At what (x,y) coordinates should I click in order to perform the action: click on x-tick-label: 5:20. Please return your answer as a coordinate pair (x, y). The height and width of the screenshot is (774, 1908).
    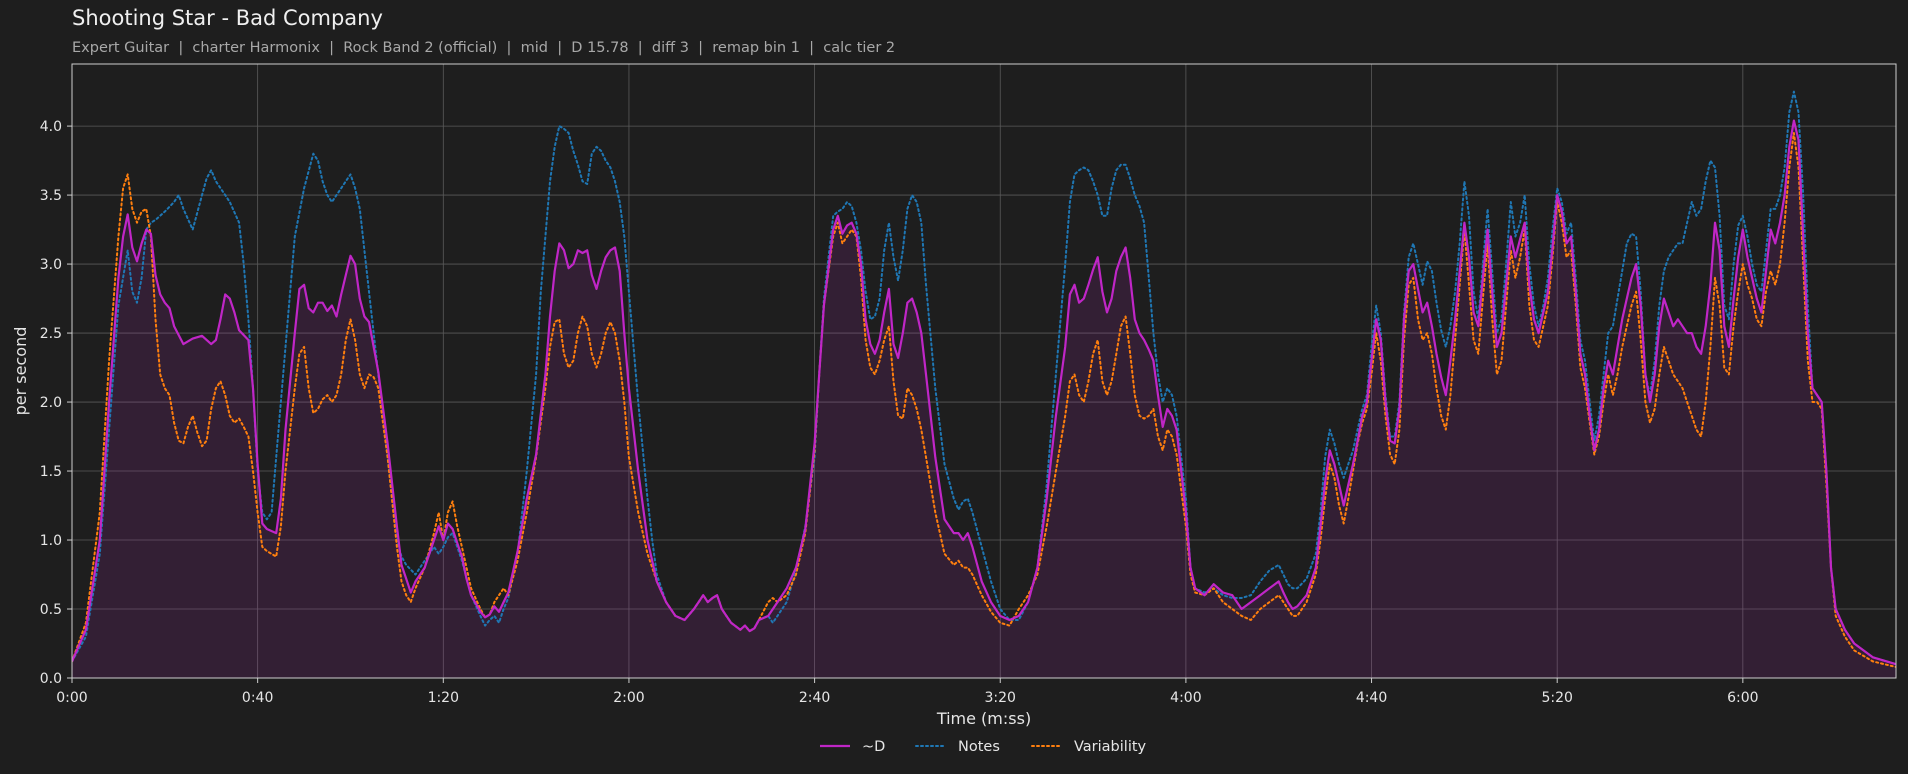
    Looking at the image, I should click on (1556, 698).